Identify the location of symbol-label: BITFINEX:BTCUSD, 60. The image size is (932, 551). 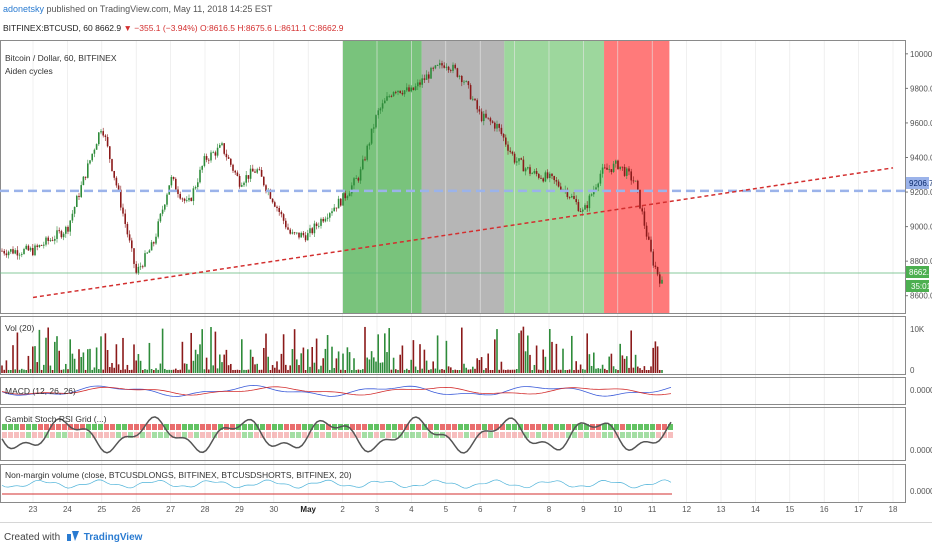
(48, 28).